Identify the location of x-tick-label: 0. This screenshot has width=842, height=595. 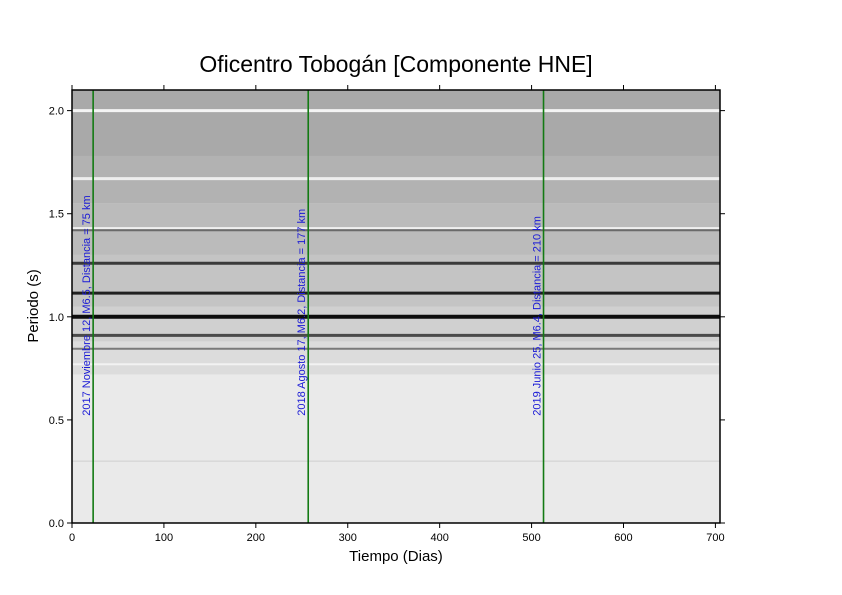
(72, 538).